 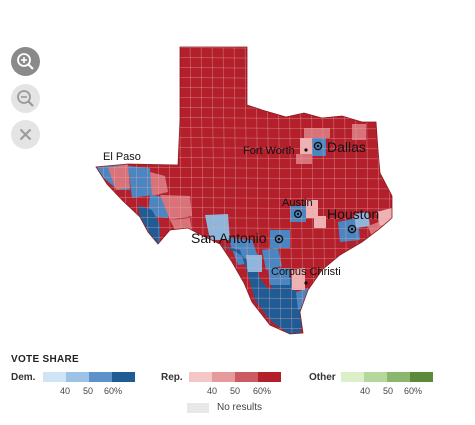 I want to click on legend-title: VOTE SHARE, so click(x=45, y=359).